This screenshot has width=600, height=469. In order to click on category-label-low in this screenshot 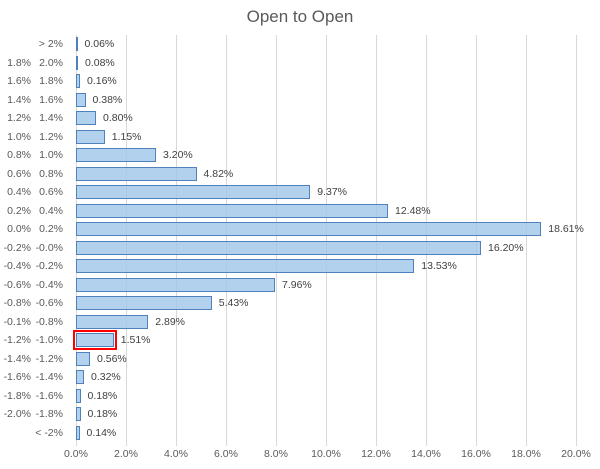, I will do `click(15, 44)`.